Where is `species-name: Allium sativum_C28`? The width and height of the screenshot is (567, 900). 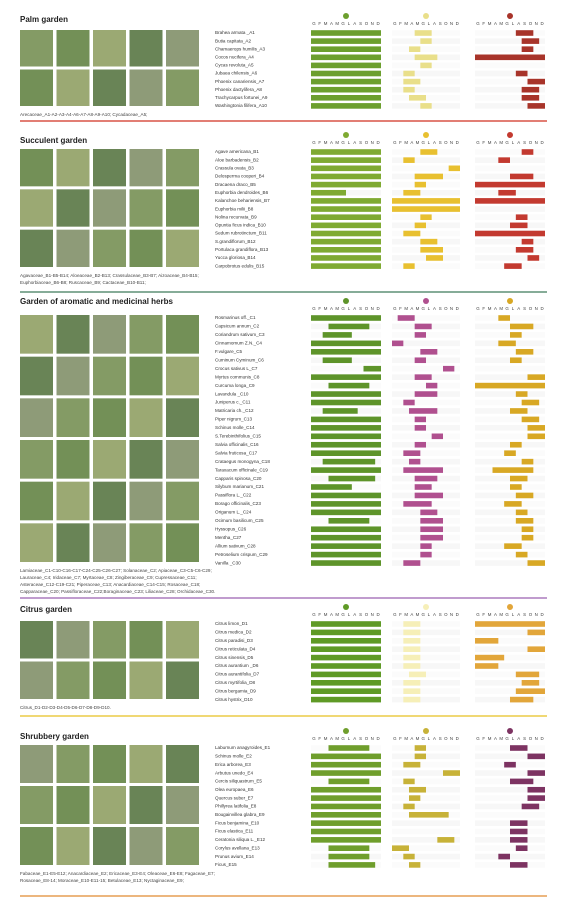 species-name: Allium sativum_C28 is located at coordinates (235, 545).